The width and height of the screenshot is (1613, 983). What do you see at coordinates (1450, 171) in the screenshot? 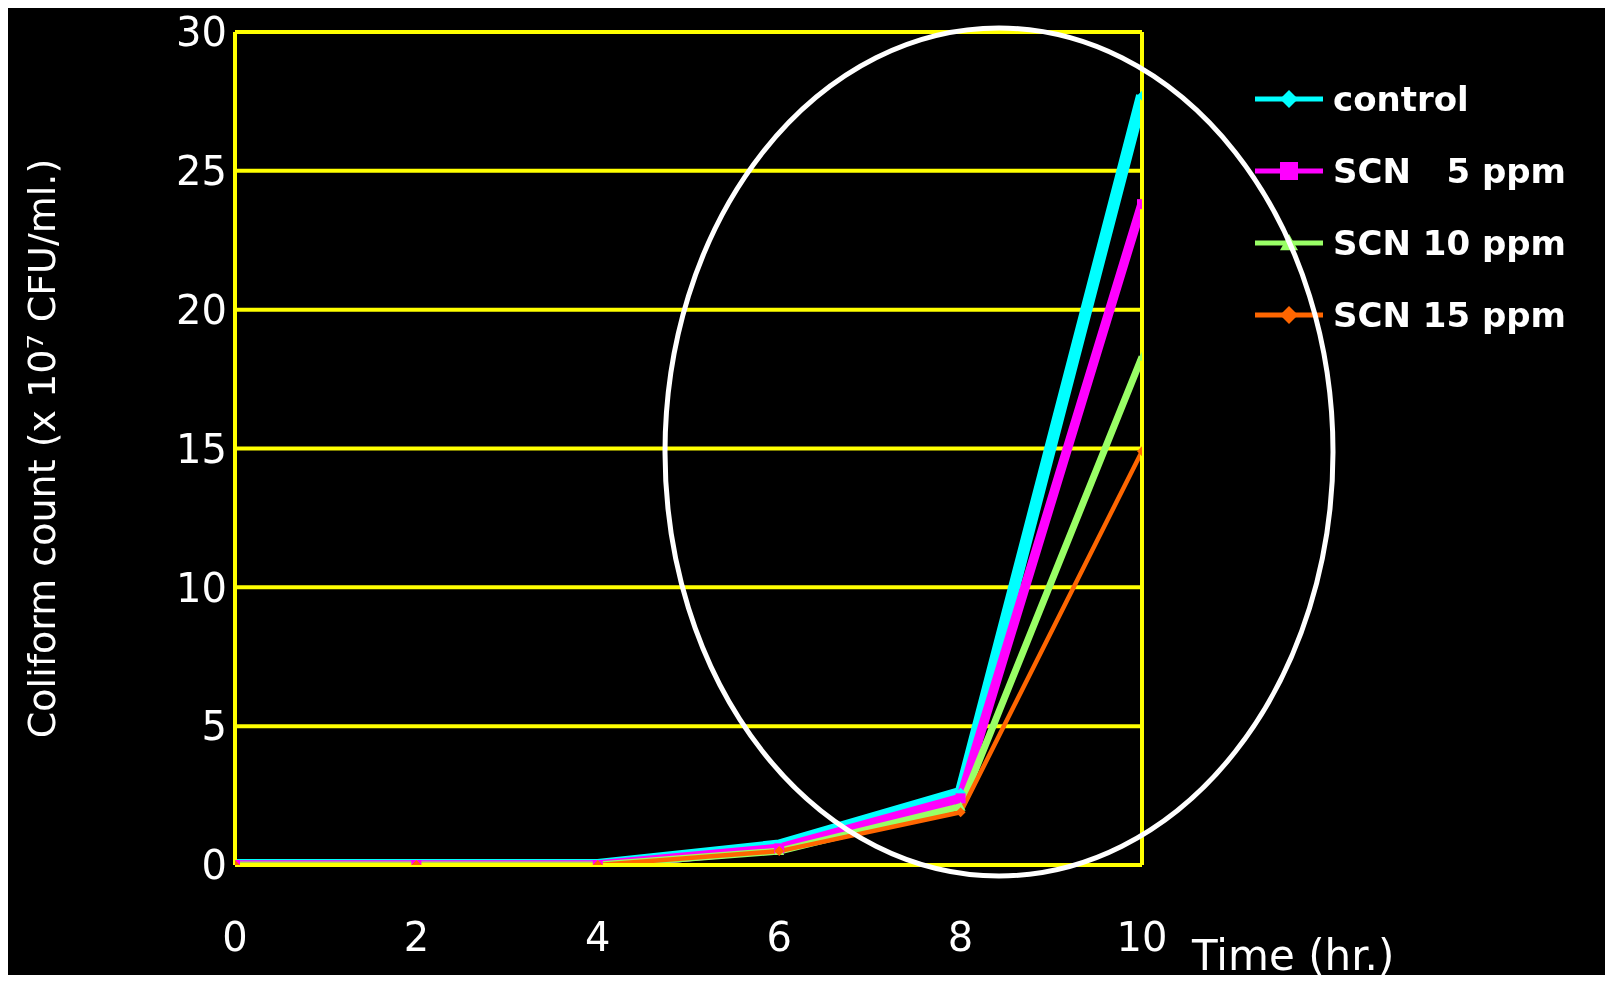
I see `legend-label: SCN 5 ppm` at bounding box center [1450, 171].